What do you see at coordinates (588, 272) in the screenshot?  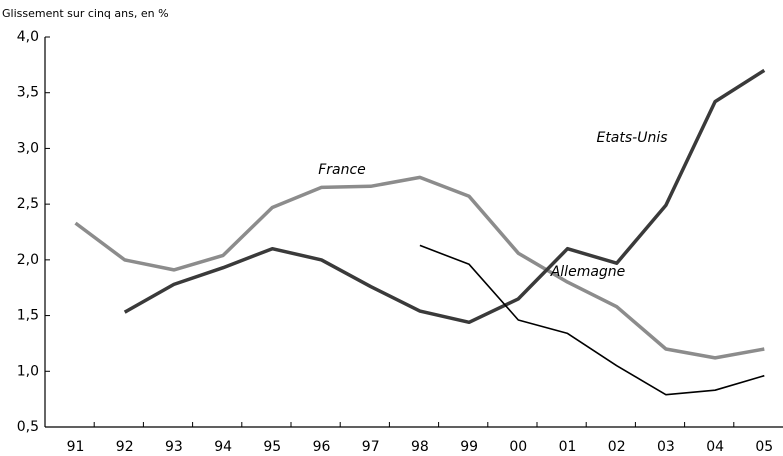 I see `series-label: Allemagne` at bounding box center [588, 272].